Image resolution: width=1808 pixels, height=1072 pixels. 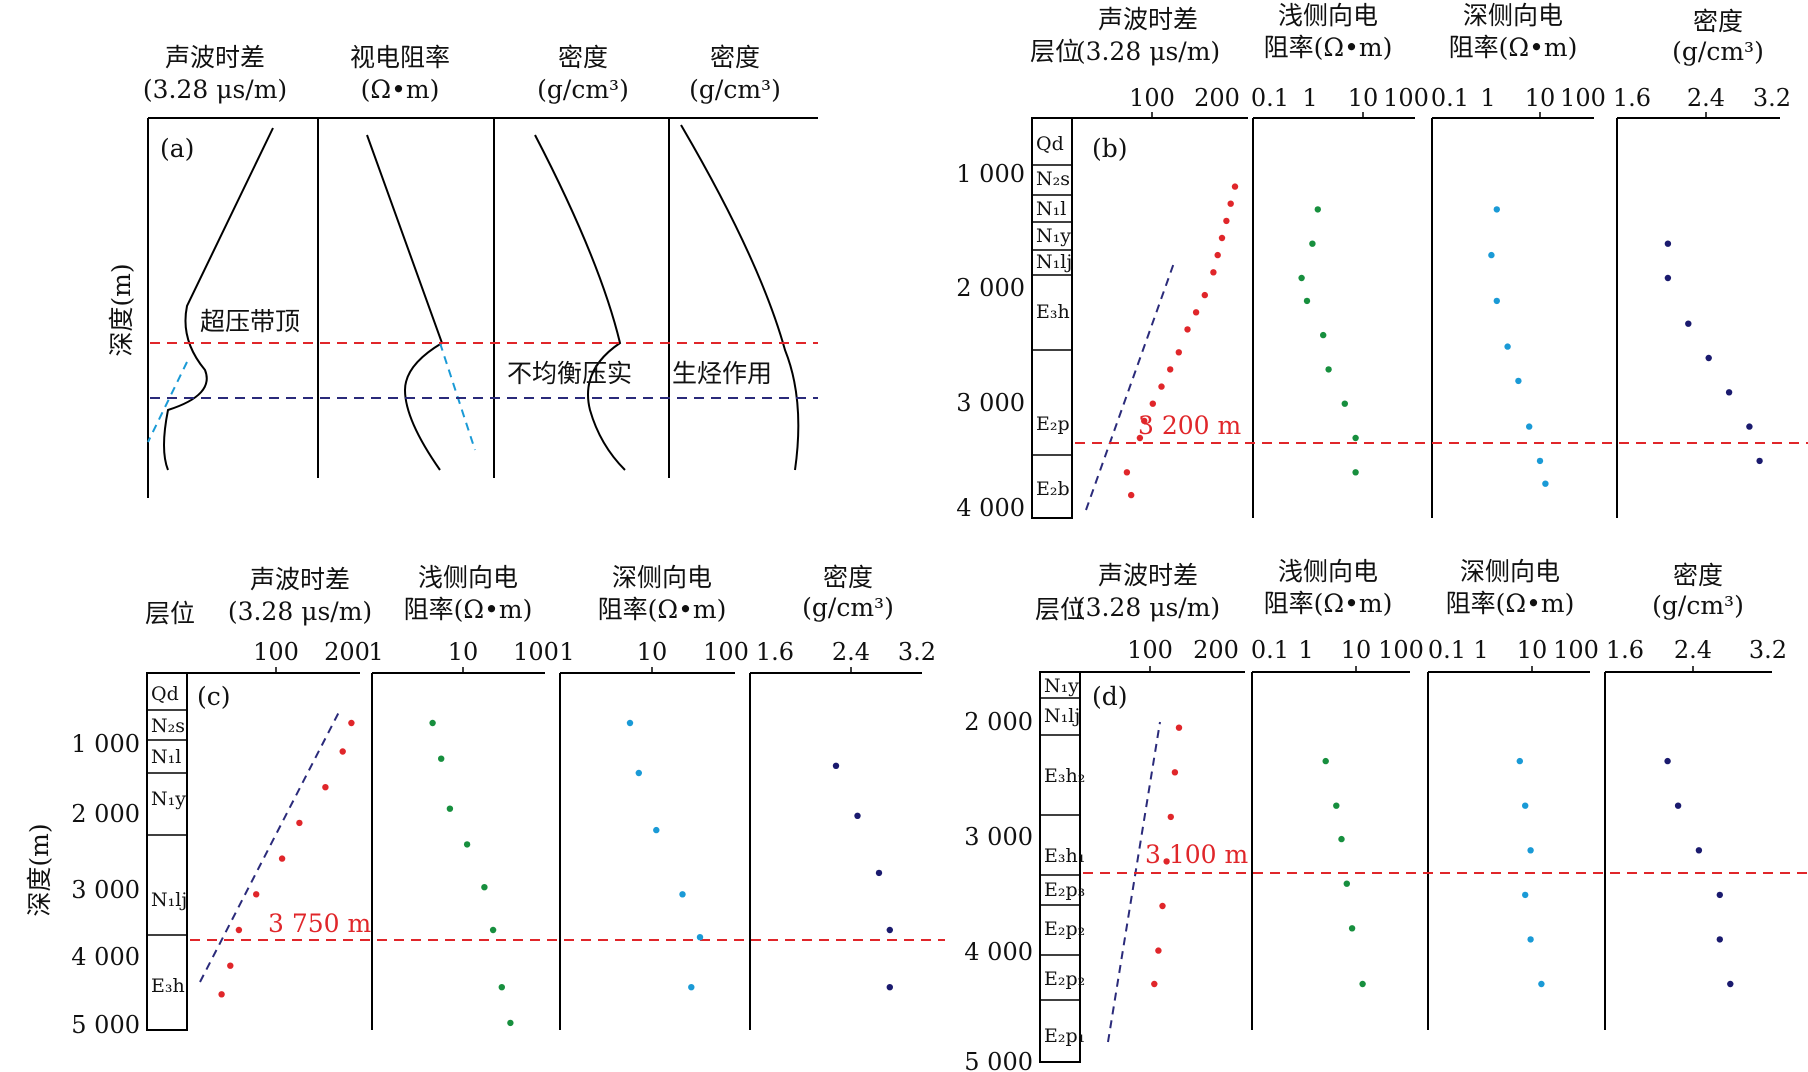 I want to click on panel-d-t4-tick-2.4: 2.4, so click(x=1693, y=650).